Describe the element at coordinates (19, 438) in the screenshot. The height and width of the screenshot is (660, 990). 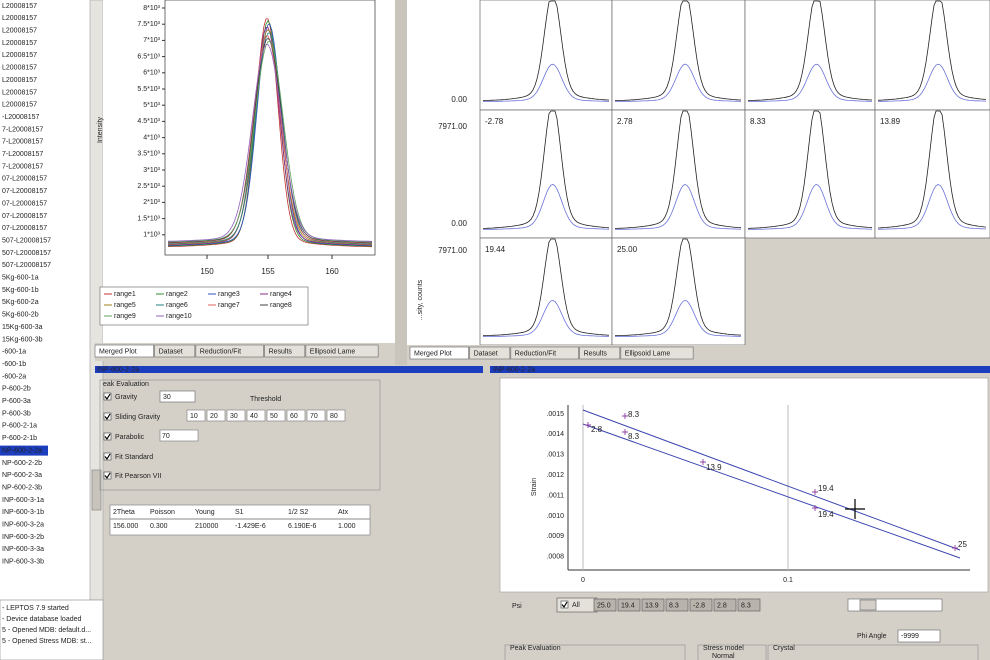
I see `file-item: P-600-2-1b` at that location.